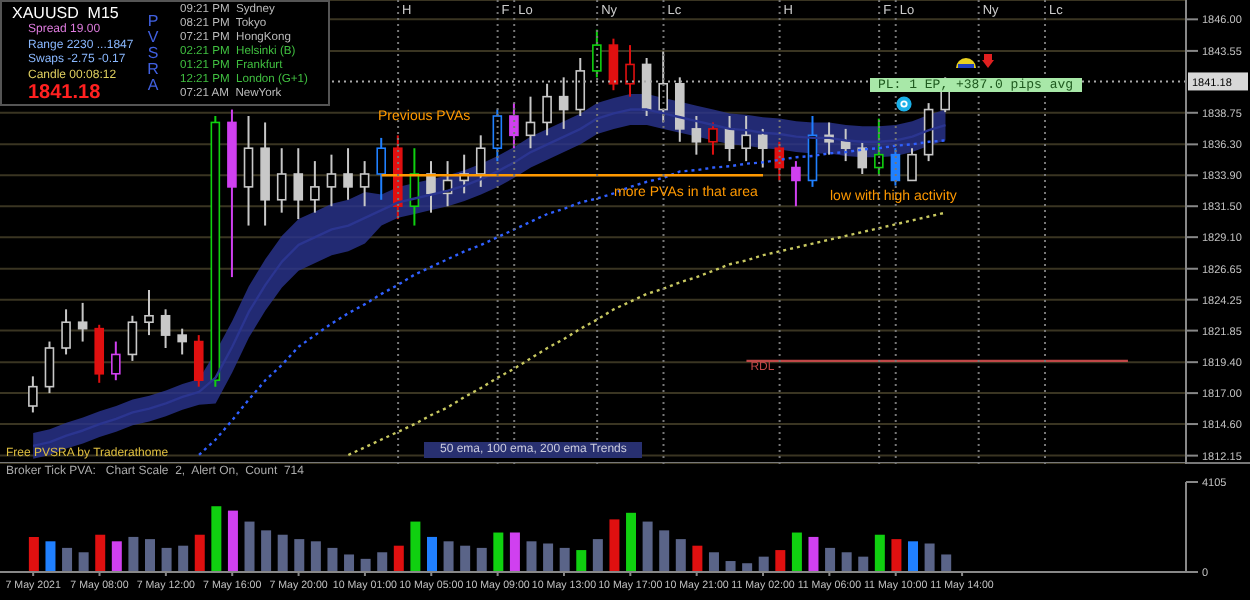 The width and height of the screenshot is (1250, 600). I want to click on annotation: 1841.18, so click(64, 93).